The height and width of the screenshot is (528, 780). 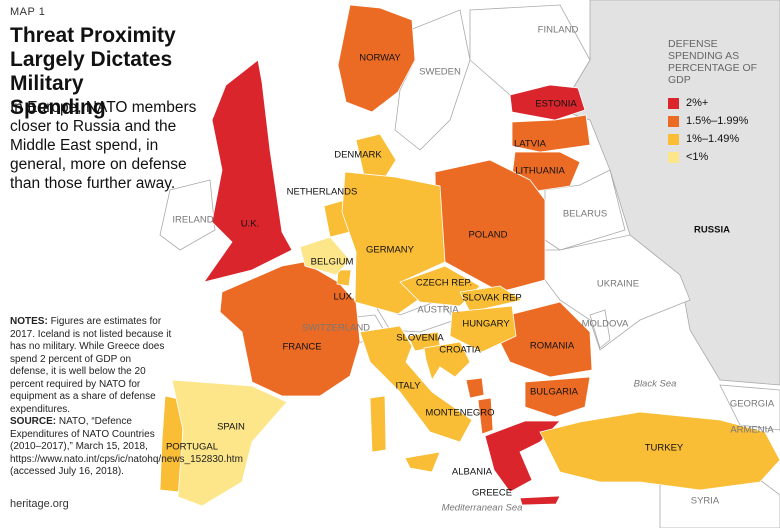 I want to click on legend-item: 1.5%–1.99%, so click(x=723, y=121).